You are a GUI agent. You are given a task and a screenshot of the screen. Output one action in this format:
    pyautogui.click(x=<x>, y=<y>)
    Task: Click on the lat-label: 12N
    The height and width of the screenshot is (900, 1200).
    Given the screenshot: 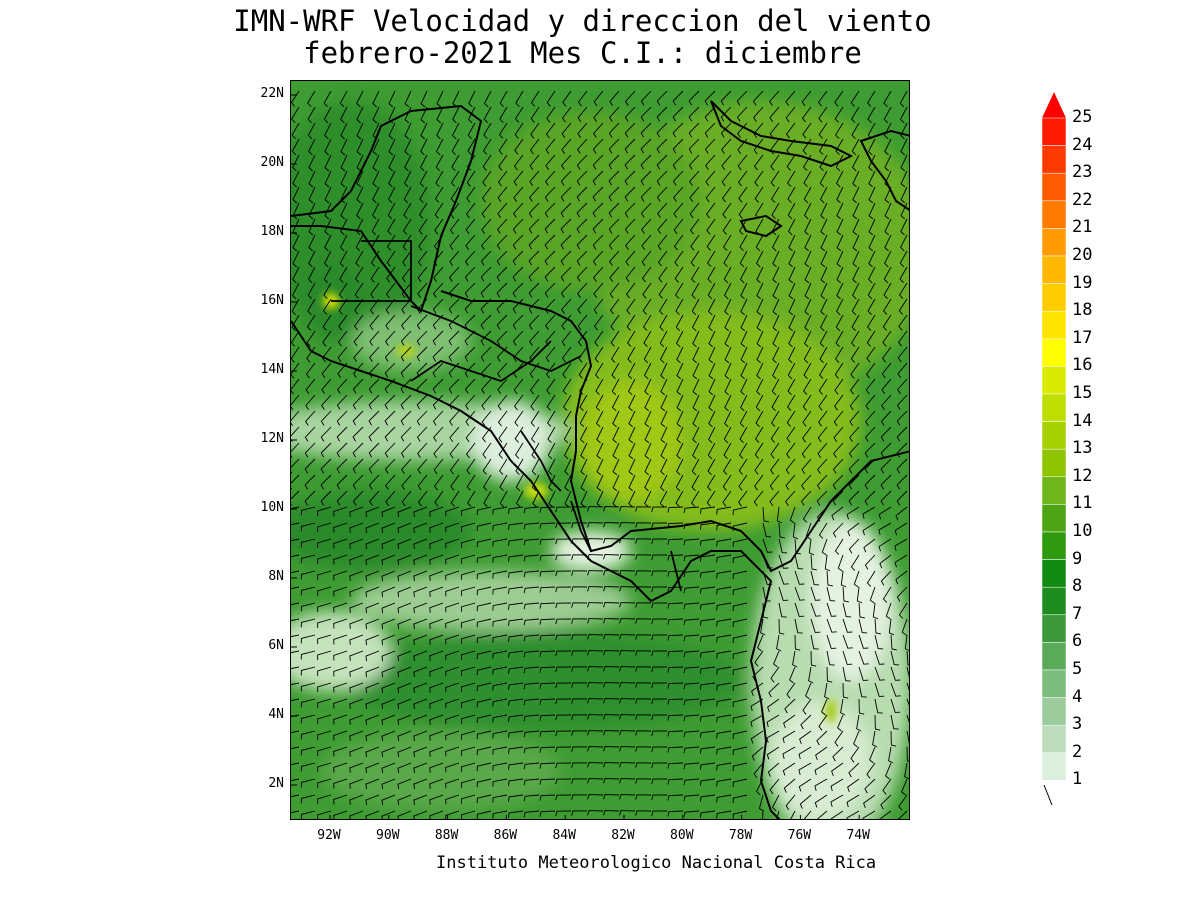 What is the action you would take?
    pyautogui.click(x=272, y=438)
    